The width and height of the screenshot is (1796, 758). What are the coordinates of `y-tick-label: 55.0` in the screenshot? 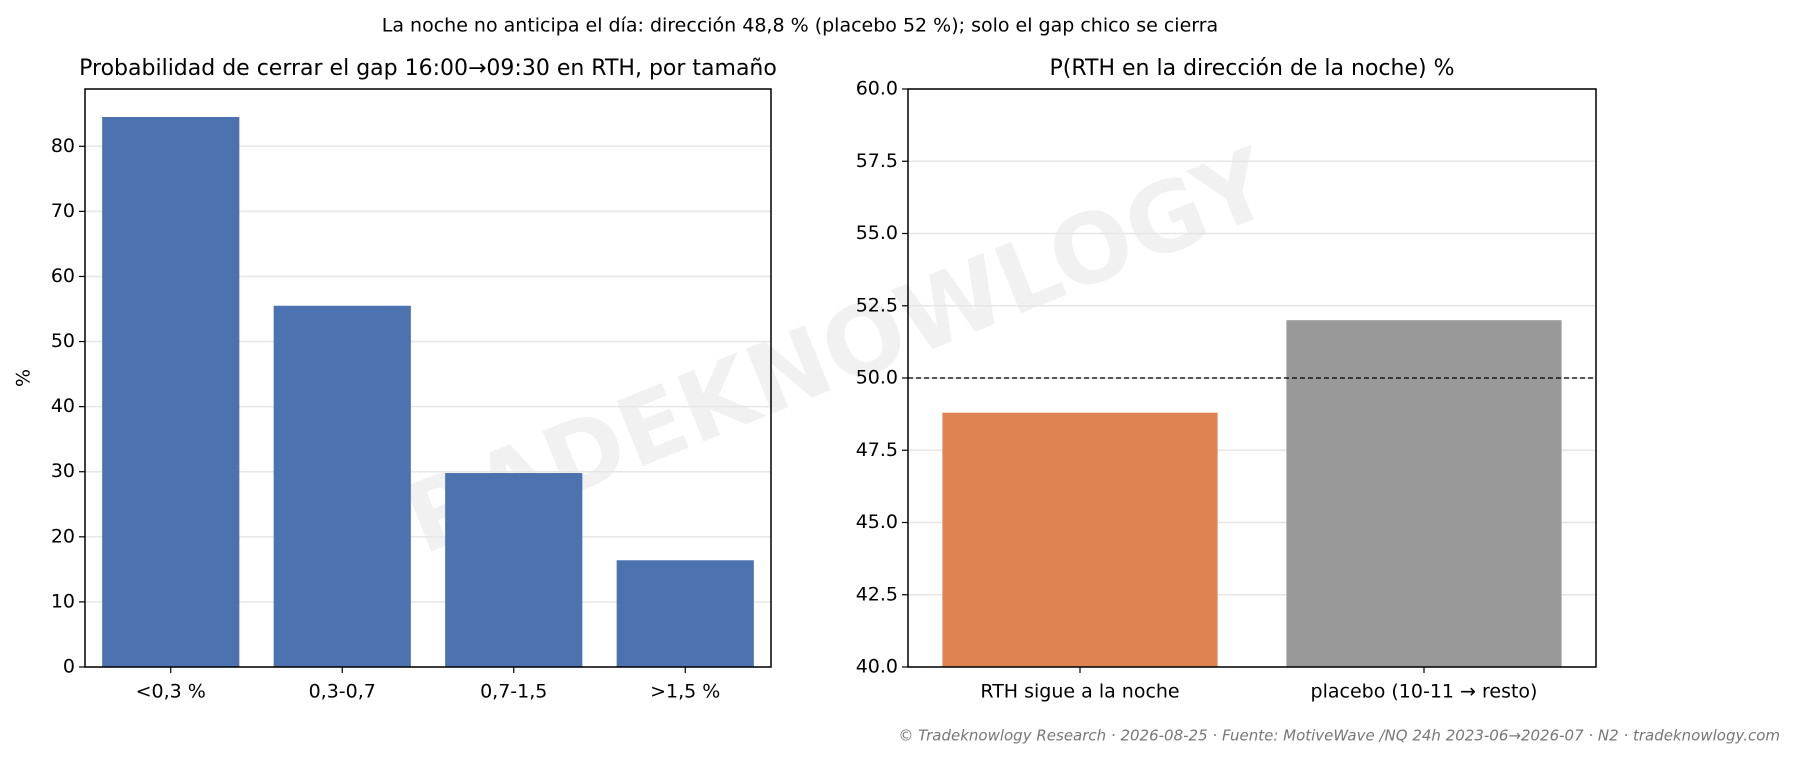 It's located at (877, 233).